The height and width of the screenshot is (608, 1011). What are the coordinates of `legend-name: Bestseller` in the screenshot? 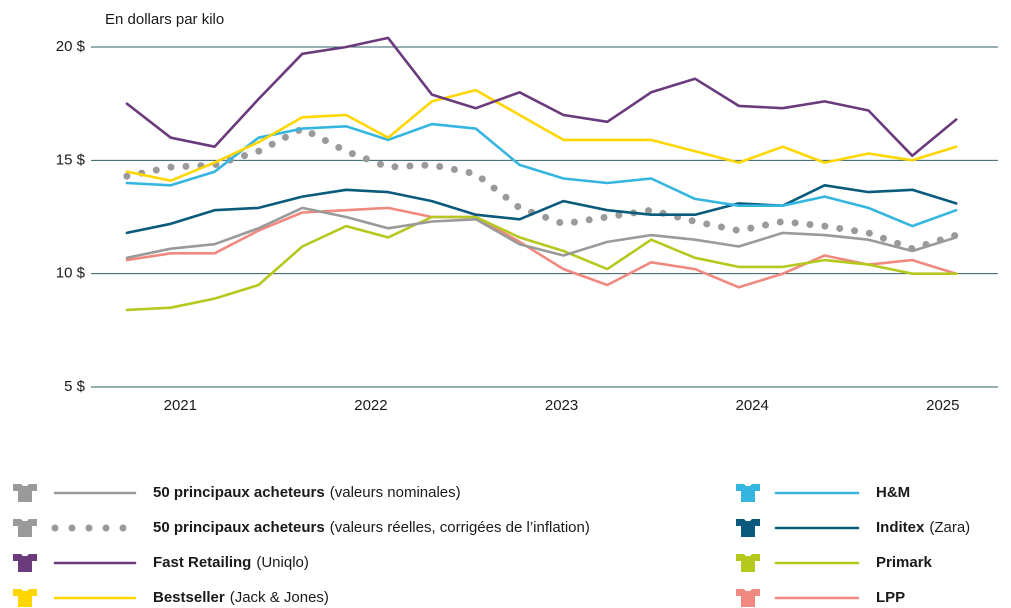 It's located at (189, 597).